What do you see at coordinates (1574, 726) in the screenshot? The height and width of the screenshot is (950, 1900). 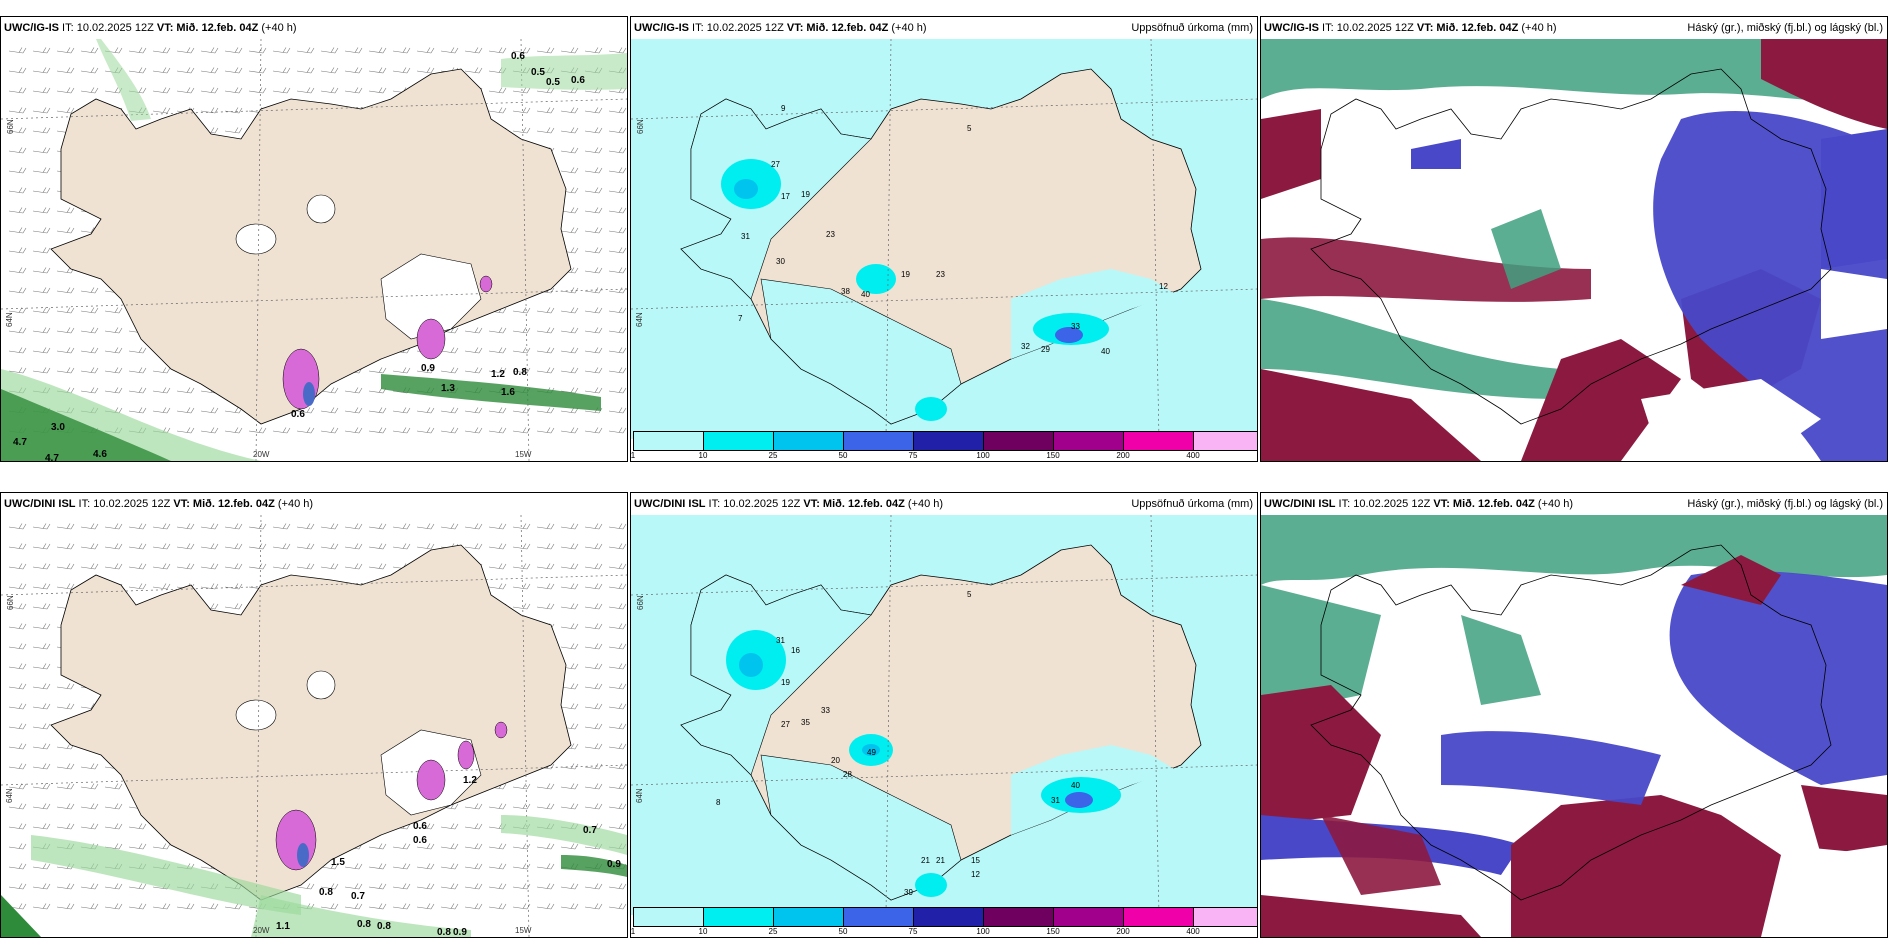 I see `cloud-map` at bounding box center [1574, 726].